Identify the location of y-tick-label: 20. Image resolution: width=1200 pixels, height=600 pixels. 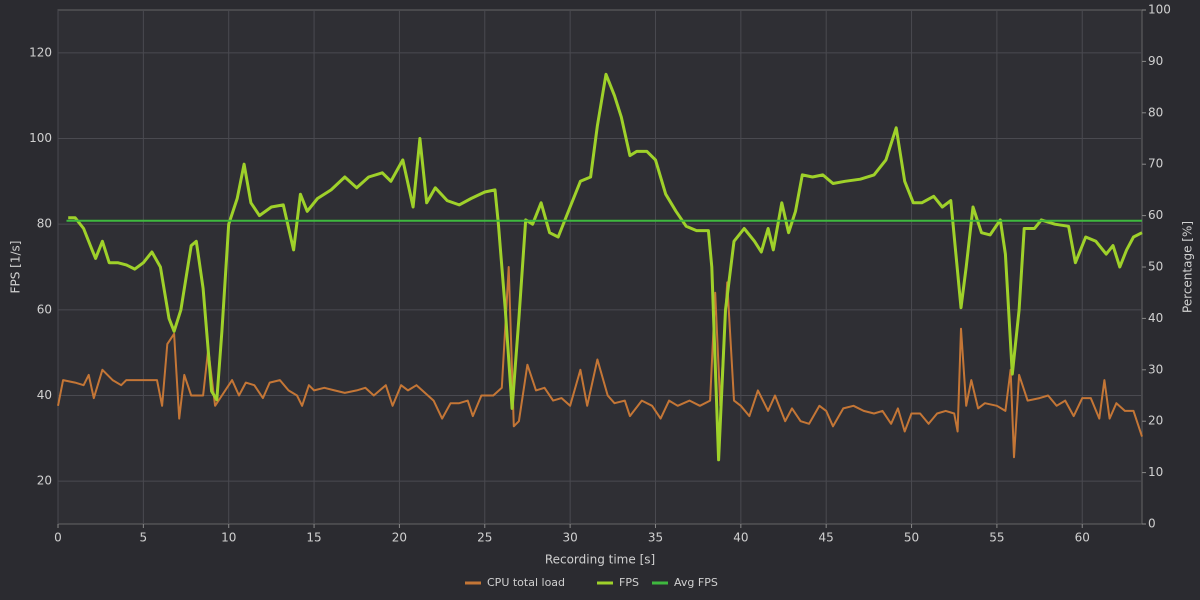
(44, 481).